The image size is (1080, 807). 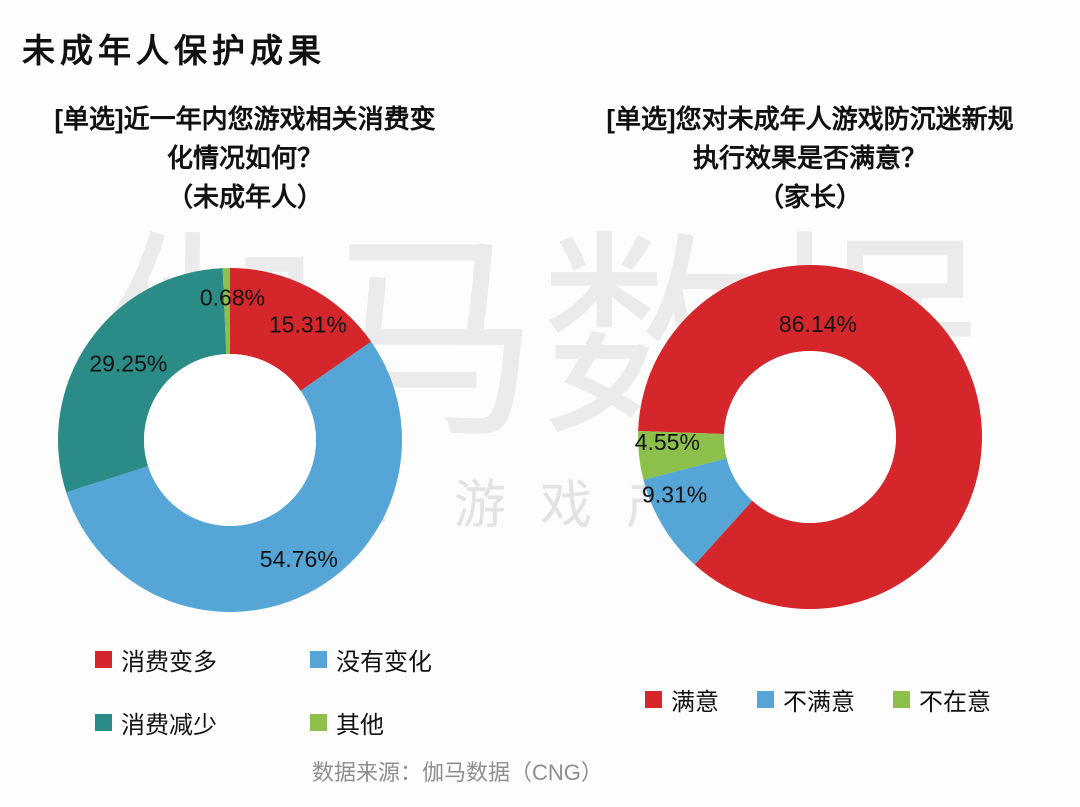 I want to click on page-title: 未成年人保护成果, so click(x=174, y=50).